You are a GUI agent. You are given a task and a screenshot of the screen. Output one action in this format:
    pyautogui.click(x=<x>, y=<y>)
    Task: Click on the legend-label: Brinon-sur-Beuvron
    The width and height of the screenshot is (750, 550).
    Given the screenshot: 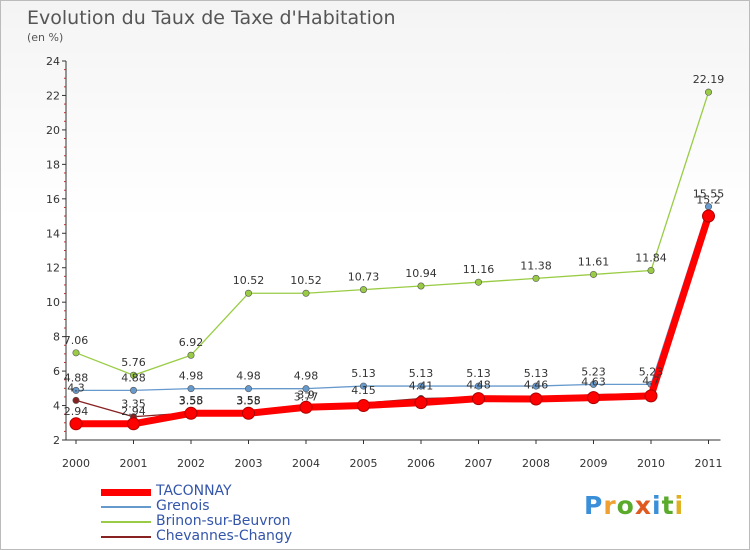 What is the action you would take?
    pyautogui.click(x=223, y=521)
    